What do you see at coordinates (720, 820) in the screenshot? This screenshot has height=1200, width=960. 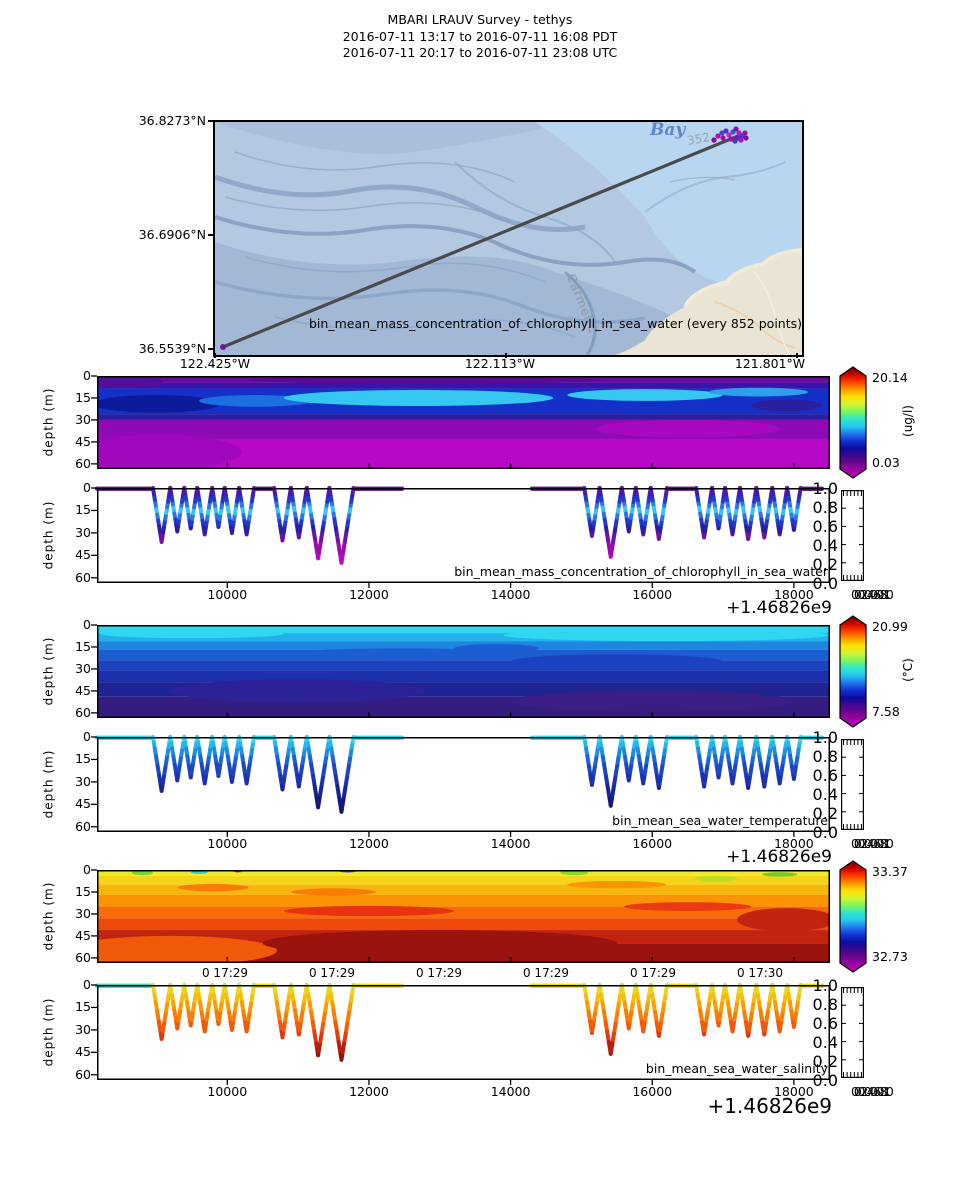 I see `label-temperature-scatter: bin_mean_sea_water_temperature` at bounding box center [720, 820].